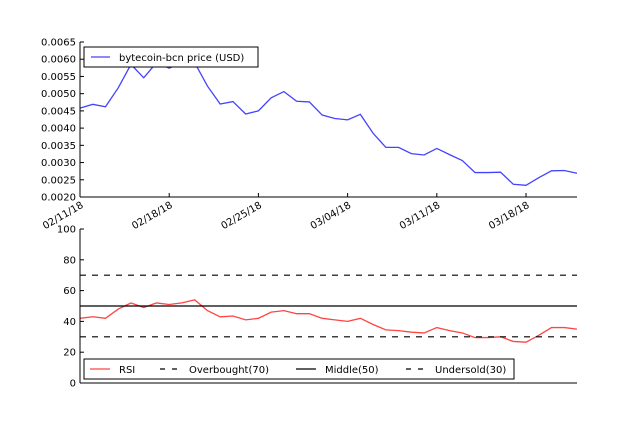  What do you see at coordinates (69, 291) in the screenshot?
I see `y-tick-label: 60` at bounding box center [69, 291].